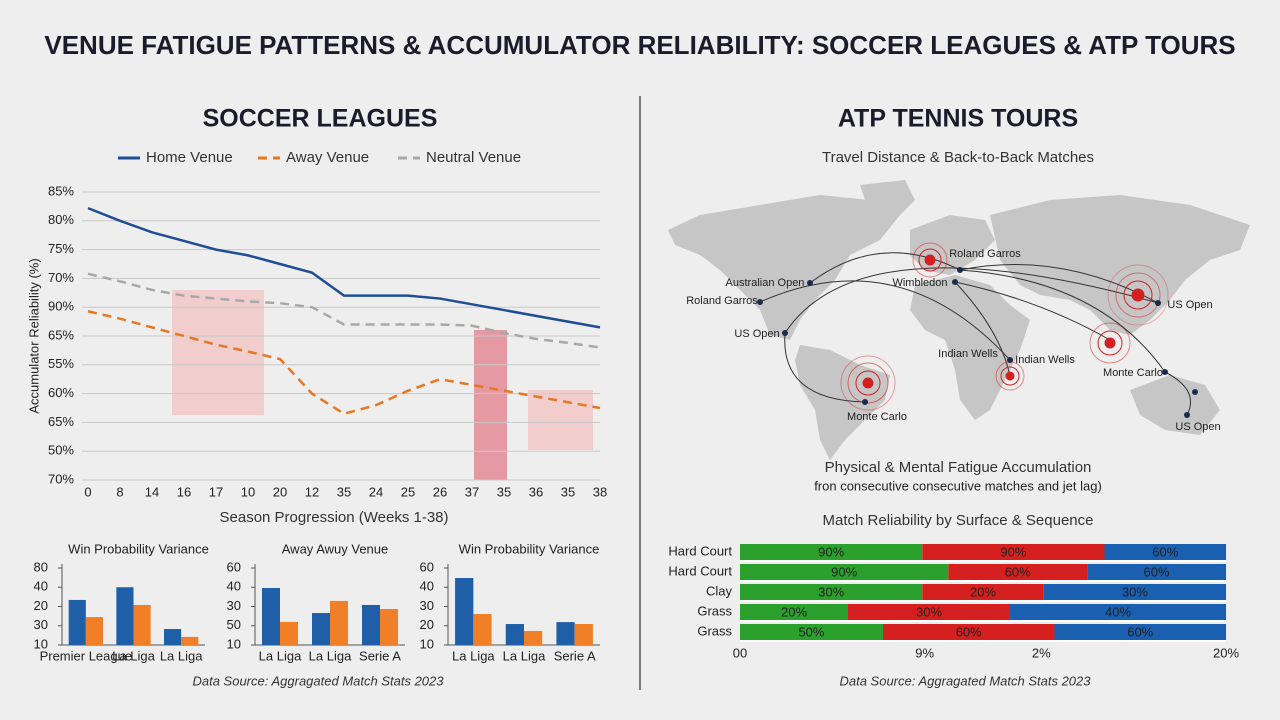 This screenshot has height=720, width=1280. What do you see at coordinates (61, 219) in the screenshot?
I see `y-tick-label: 80%` at bounding box center [61, 219].